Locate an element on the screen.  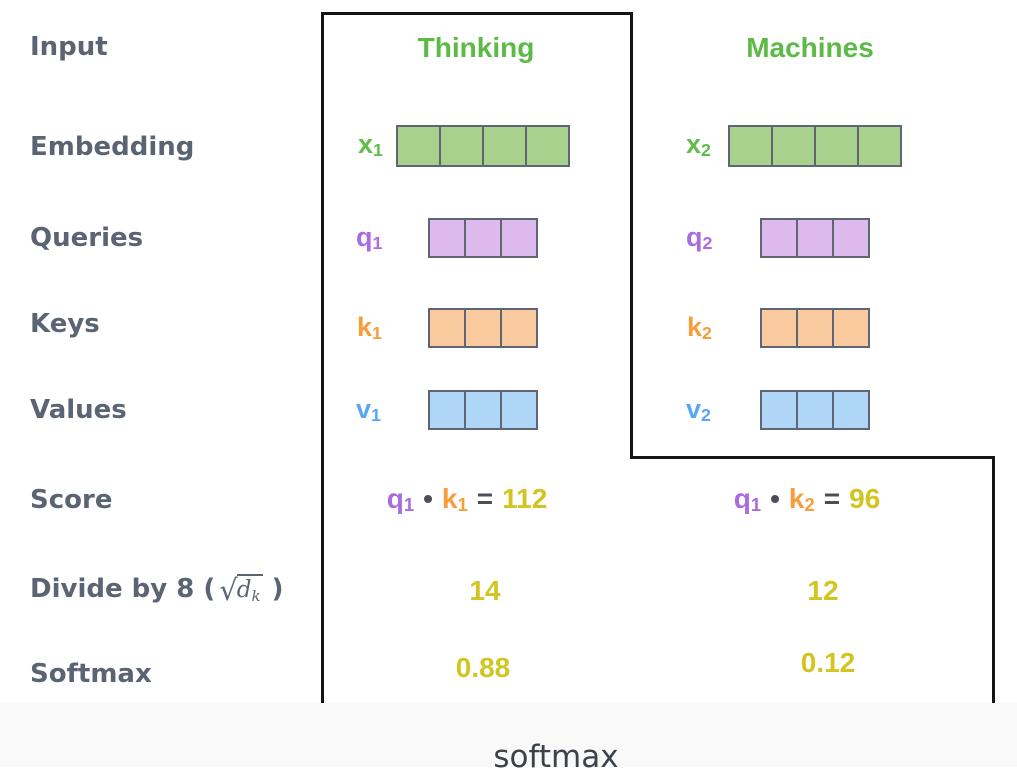
query-label-q2: q2 is located at coordinates (699, 237).